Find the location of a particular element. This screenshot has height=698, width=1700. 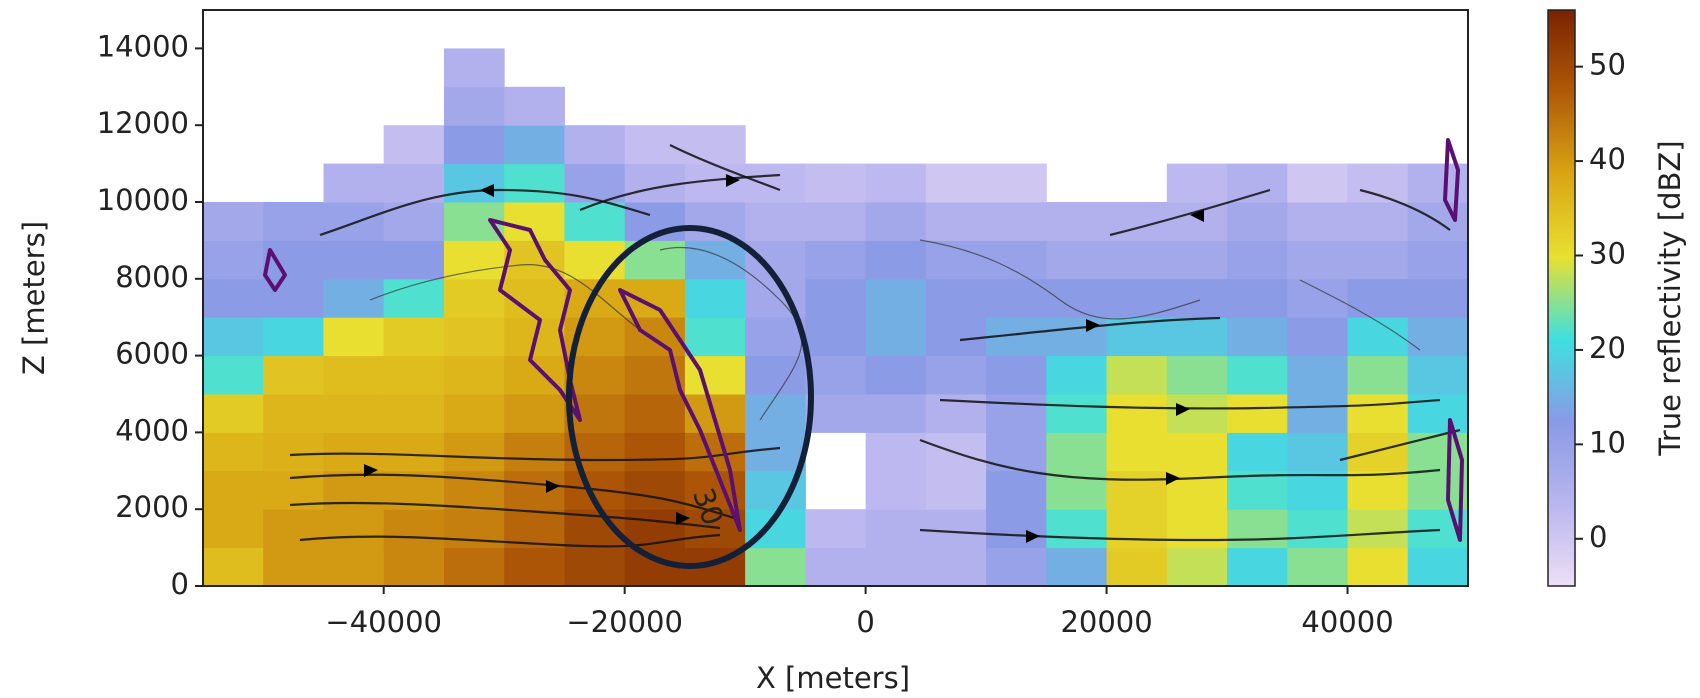

colorbar-tick-label: 50 is located at coordinates (1607, 65).